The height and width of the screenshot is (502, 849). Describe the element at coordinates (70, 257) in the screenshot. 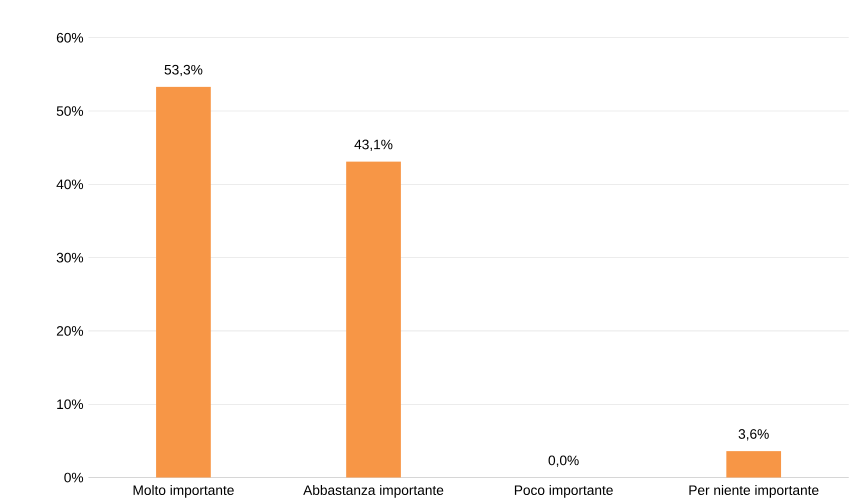

I see `y-tick-label: 30%` at that location.